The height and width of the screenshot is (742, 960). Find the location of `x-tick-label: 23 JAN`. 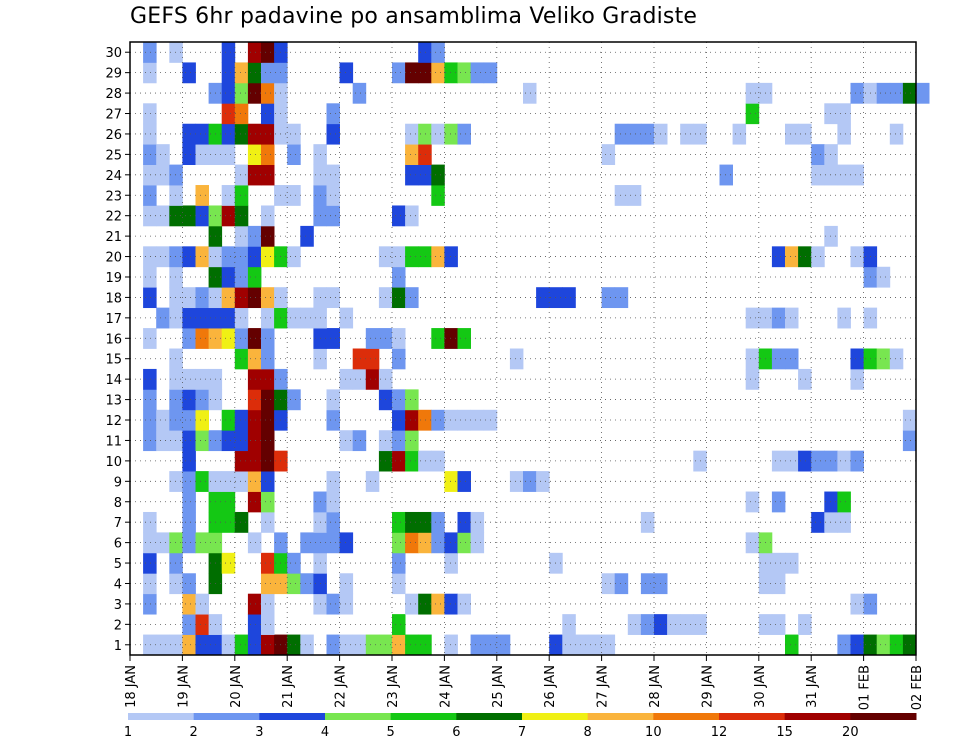

x-tick-label: 23 JAN is located at coordinates (393, 686).